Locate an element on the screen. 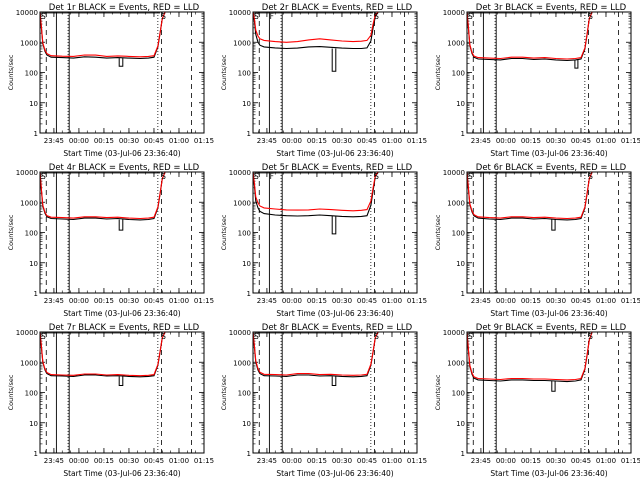  panel-title: Det 7r BLACK = Events, RED = LLD is located at coordinates (124, 328).